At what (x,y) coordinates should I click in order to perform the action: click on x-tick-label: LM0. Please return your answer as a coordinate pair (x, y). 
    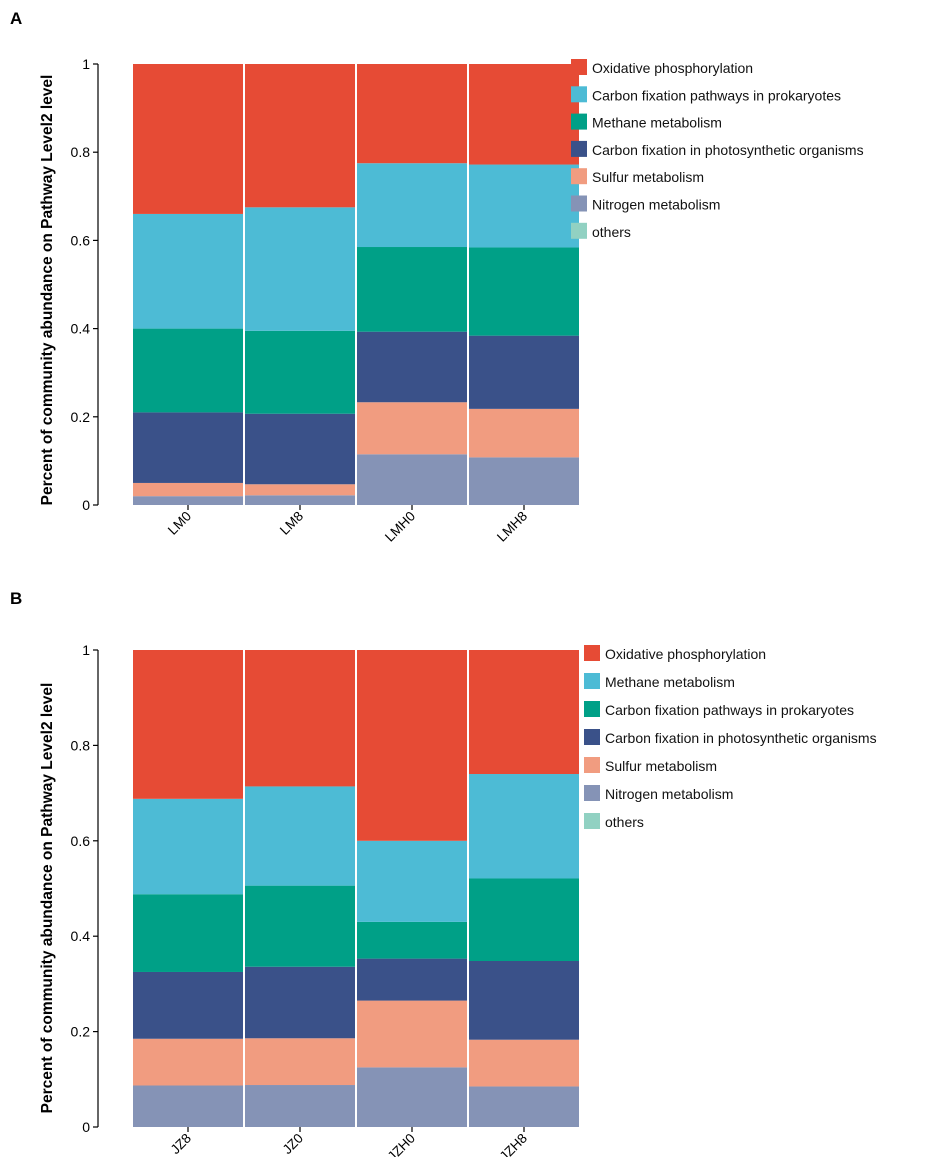
    Looking at the image, I should click on (179, 523).